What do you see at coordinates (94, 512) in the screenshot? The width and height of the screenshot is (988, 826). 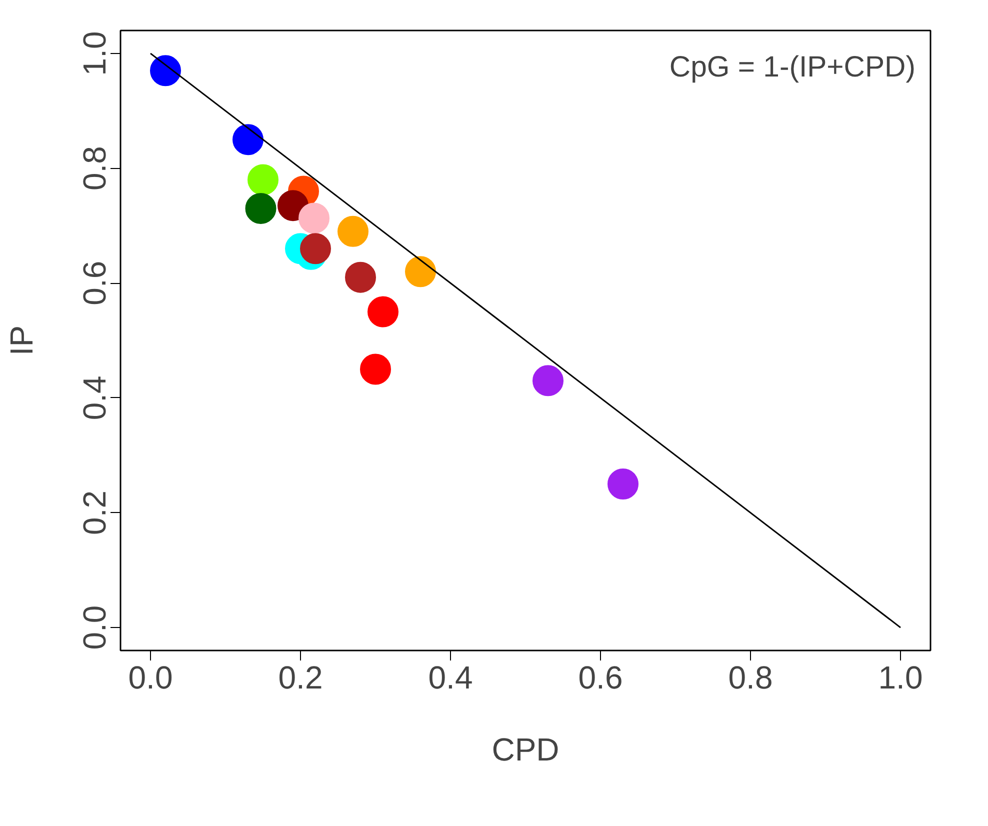 I see `y-tick-label: 0.2` at bounding box center [94, 512].